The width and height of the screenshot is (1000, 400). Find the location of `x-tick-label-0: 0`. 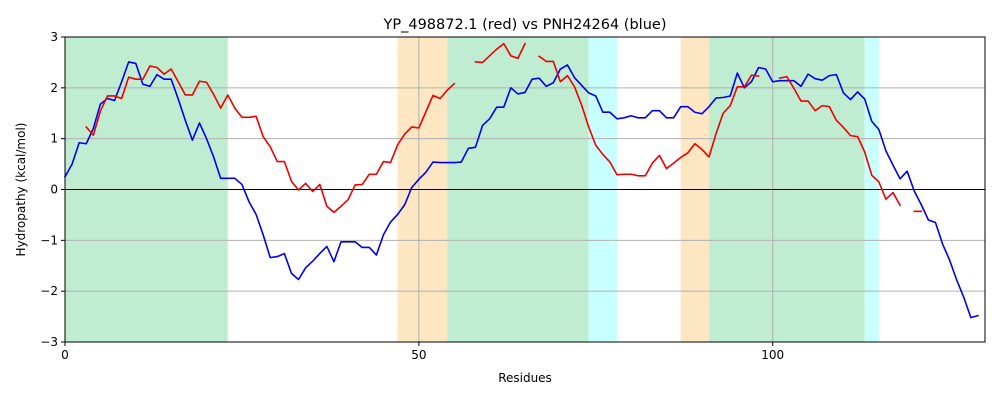

x-tick-label-0: 0 is located at coordinates (65, 355).